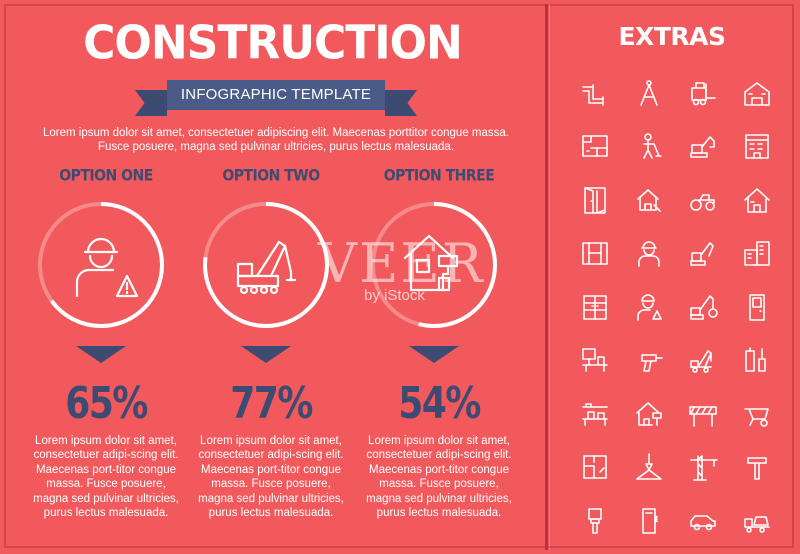 This screenshot has height=554, width=800. I want to click on percent-value: 77%, so click(271, 403).